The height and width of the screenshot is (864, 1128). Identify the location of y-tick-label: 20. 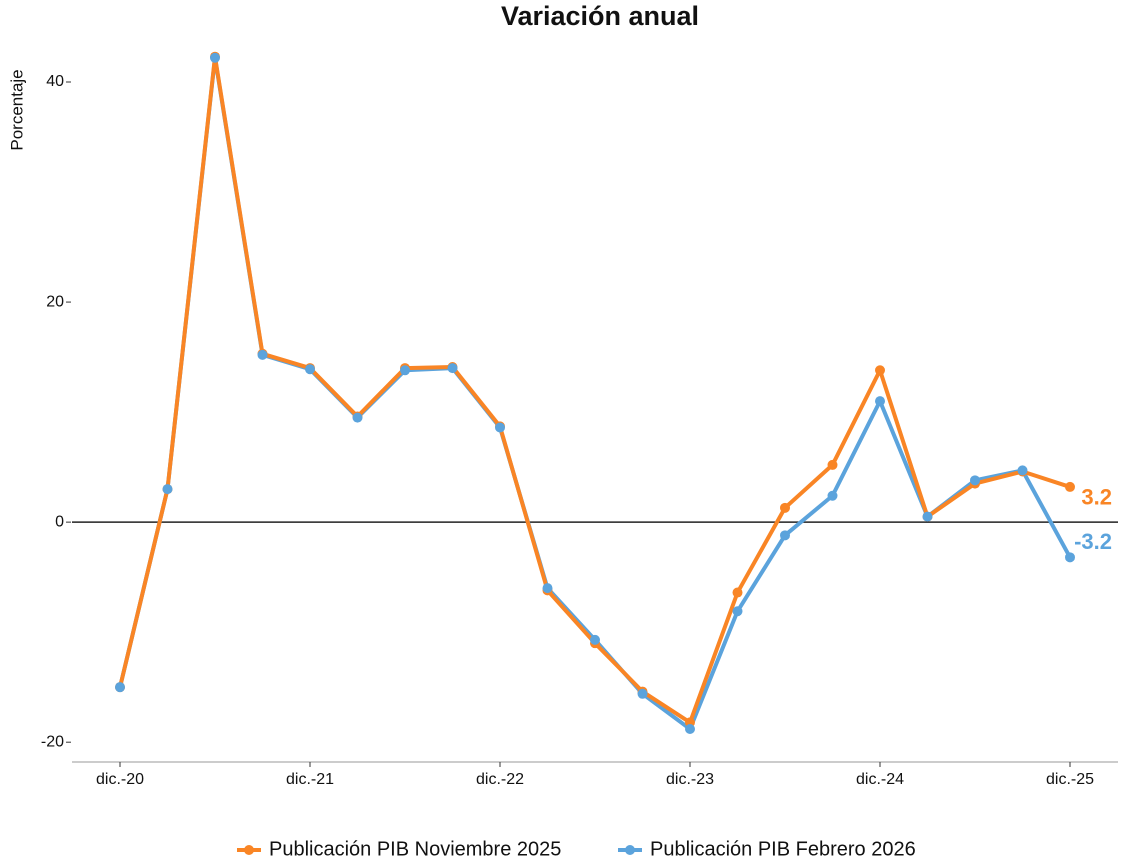
(55, 301).